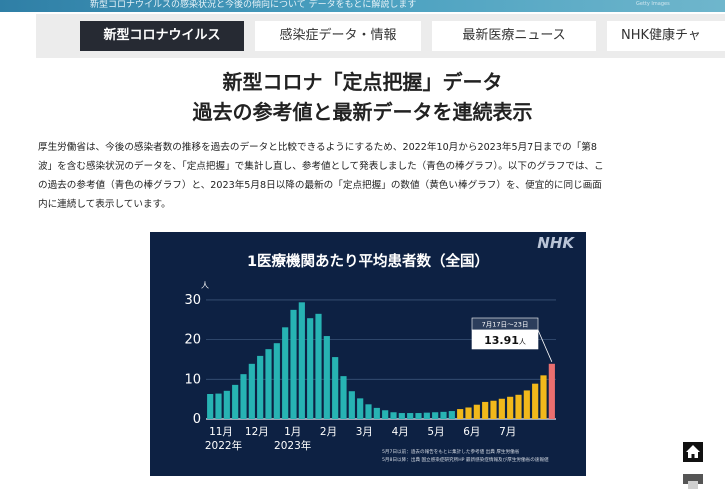  I want to click on chart-title: 1医療機関あたり平均患者数（全国）, so click(368, 261).